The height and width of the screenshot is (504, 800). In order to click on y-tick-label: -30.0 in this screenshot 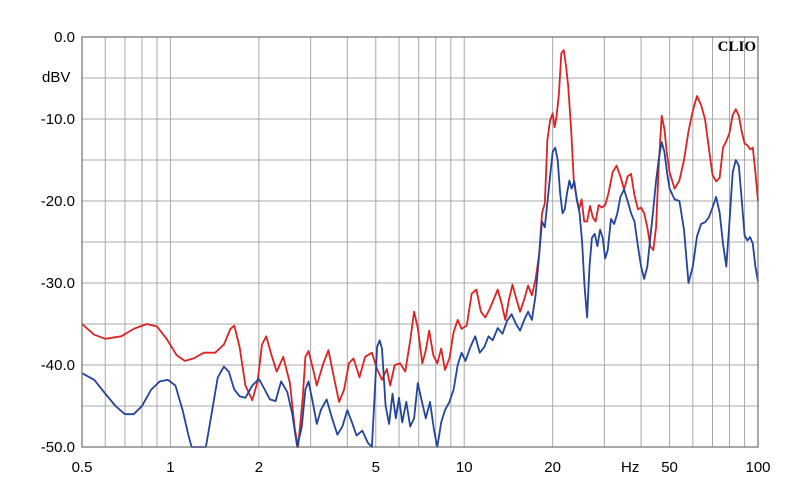, I will do `click(58, 283)`.